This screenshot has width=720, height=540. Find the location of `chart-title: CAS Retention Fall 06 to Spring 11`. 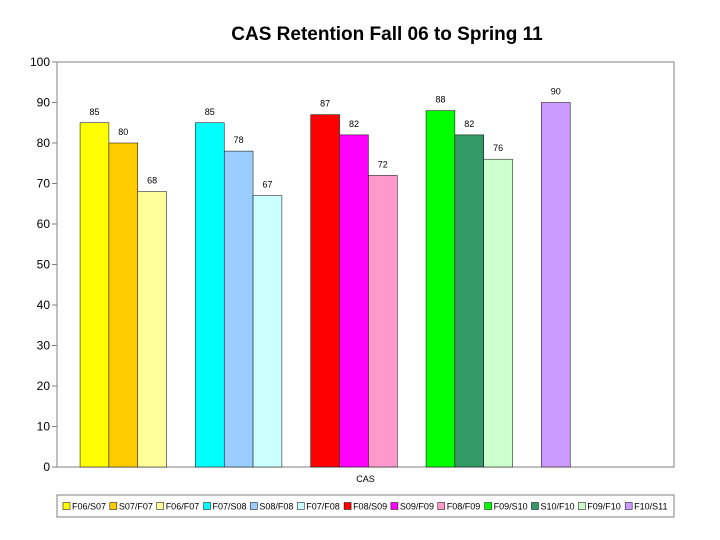

chart-title: CAS Retention Fall 06 to Spring 11 is located at coordinates (387, 34).